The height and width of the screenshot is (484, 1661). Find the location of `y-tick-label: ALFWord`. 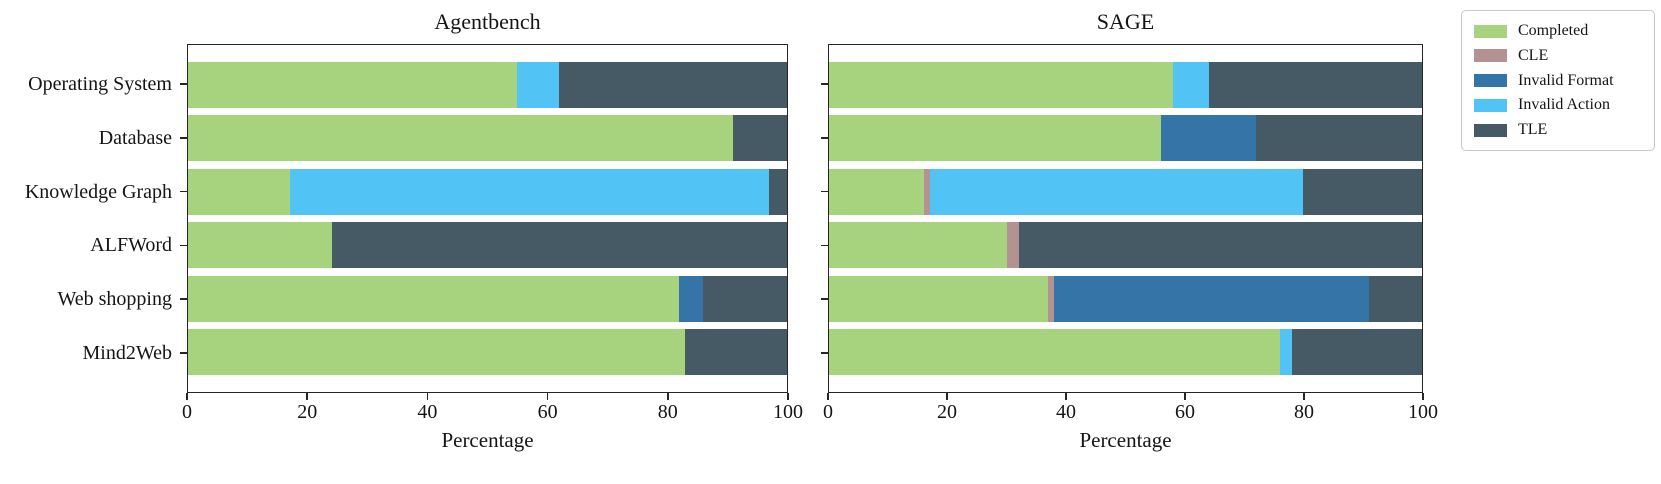

y-tick-label: ALFWord is located at coordinates (131, 245).